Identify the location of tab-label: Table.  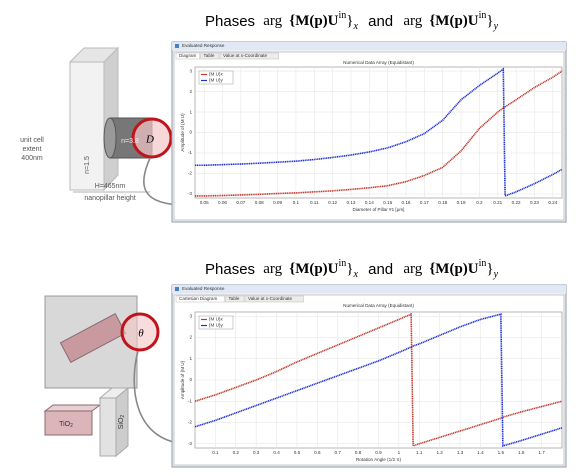
(209, 55).